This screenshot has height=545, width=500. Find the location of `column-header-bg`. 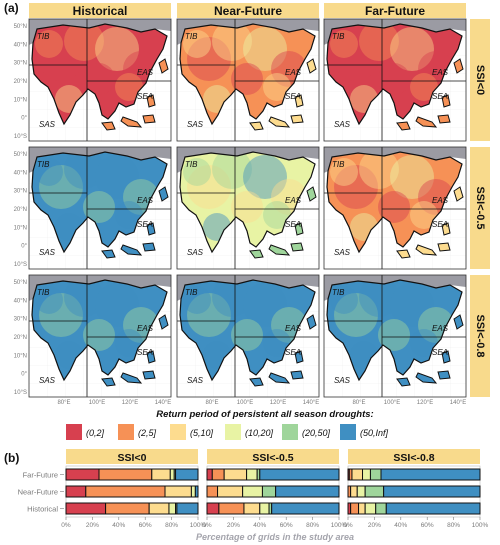

column-header-bg is located at coordinates (248, 10).